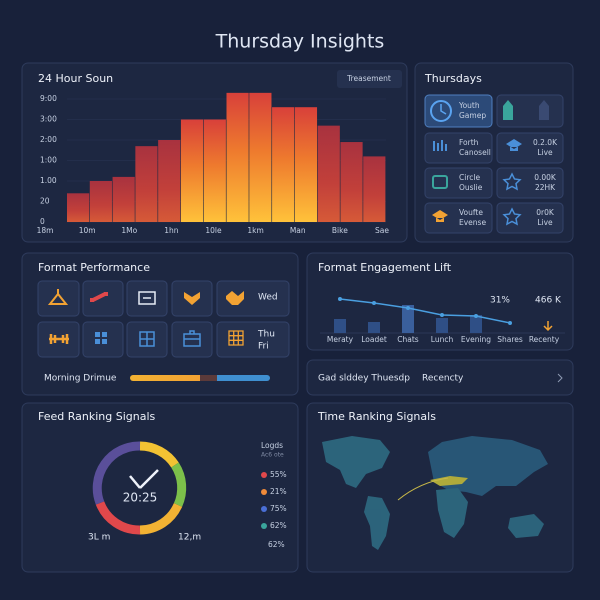  What do you see at coordinates (263, 347) in the screenshot?
I see `day-label: Fri` at bounding box center [263, 347].